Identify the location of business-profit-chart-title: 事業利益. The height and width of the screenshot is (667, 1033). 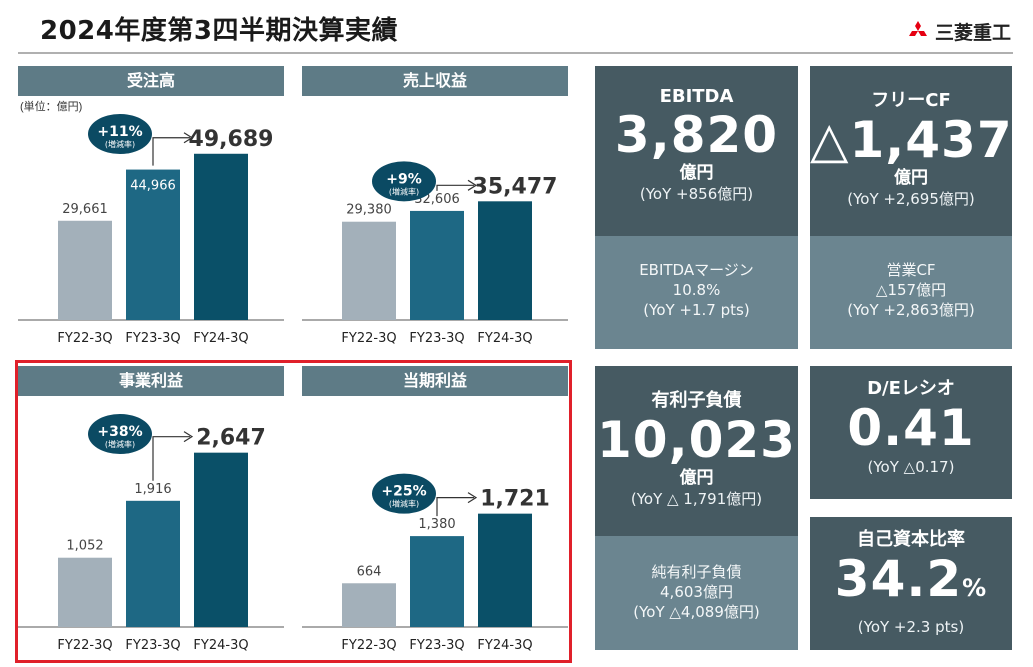
(151, 381).